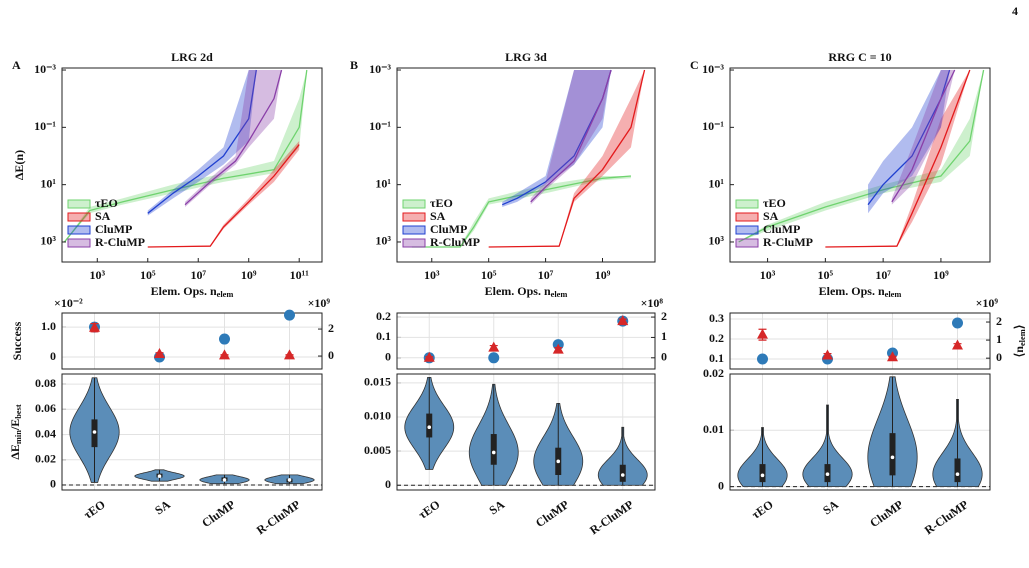 The width and height of the screenshot is (1029, 568). I want to click on y-tick-label: 0.01, so click(713, 429).